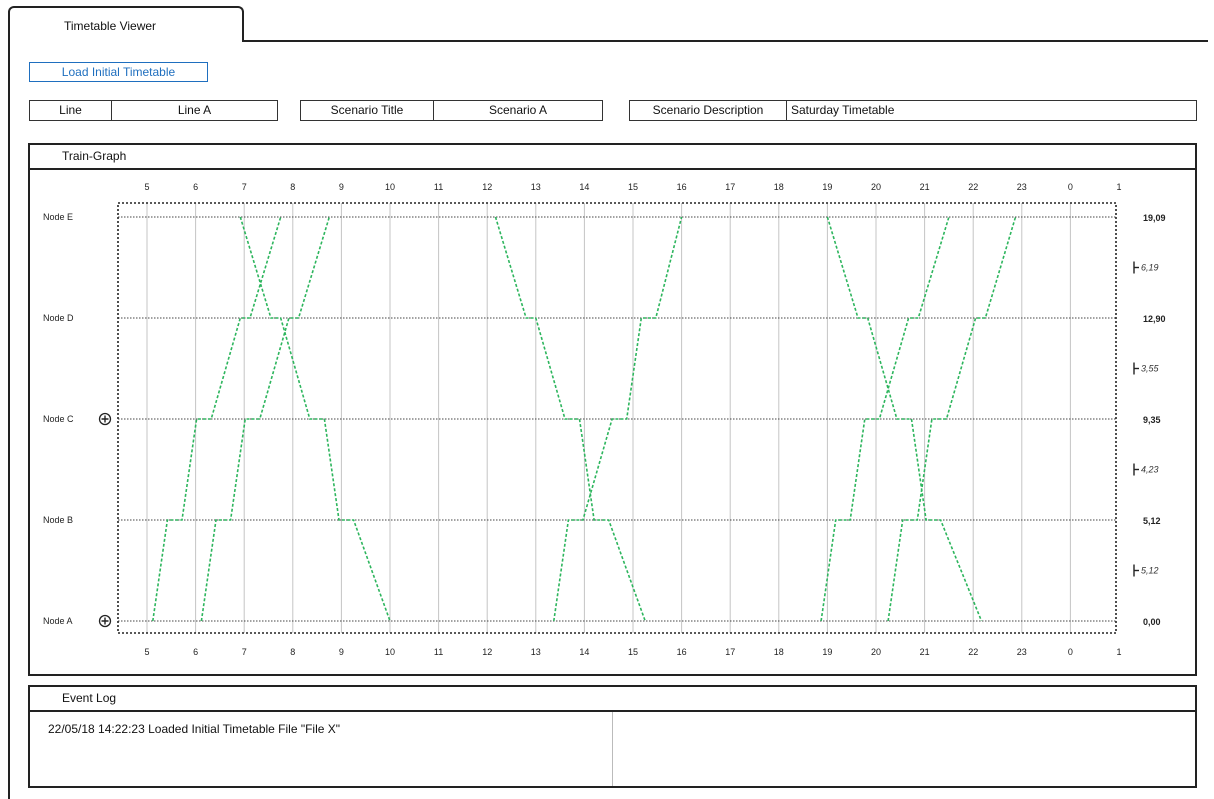  I want to click on hour-label-top: 16, so click(682, 187).